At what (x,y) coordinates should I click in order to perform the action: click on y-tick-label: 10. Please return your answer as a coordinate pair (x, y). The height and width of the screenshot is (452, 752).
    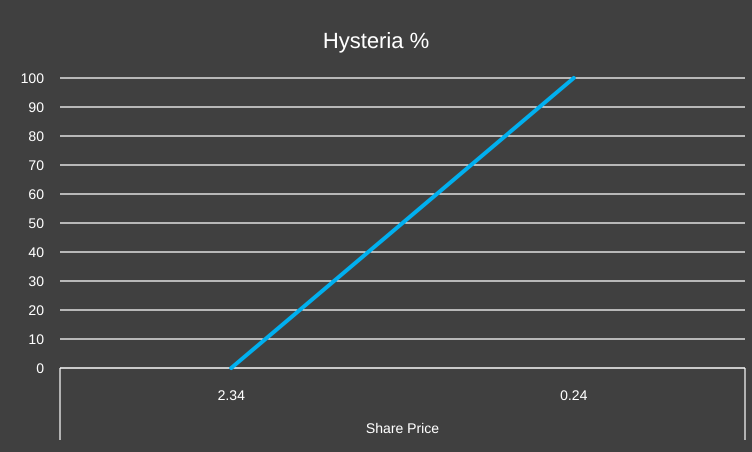
    Looking at the image, I should click on (36, 339).